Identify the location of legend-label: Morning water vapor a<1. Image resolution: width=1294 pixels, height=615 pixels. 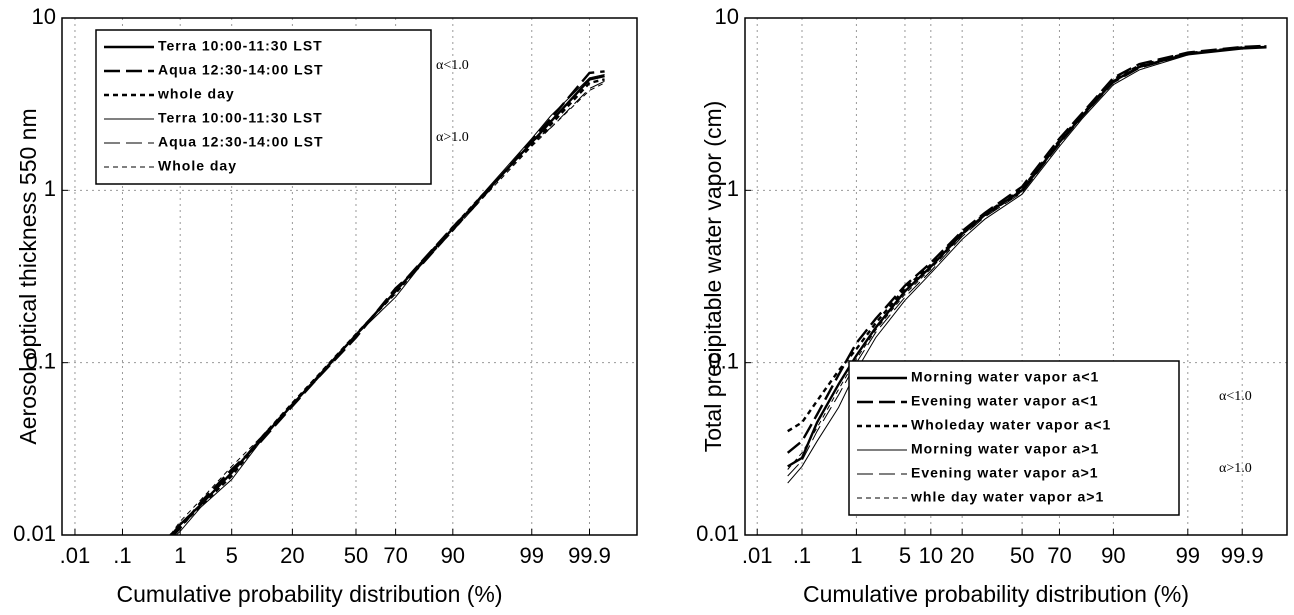
(1005, 377).